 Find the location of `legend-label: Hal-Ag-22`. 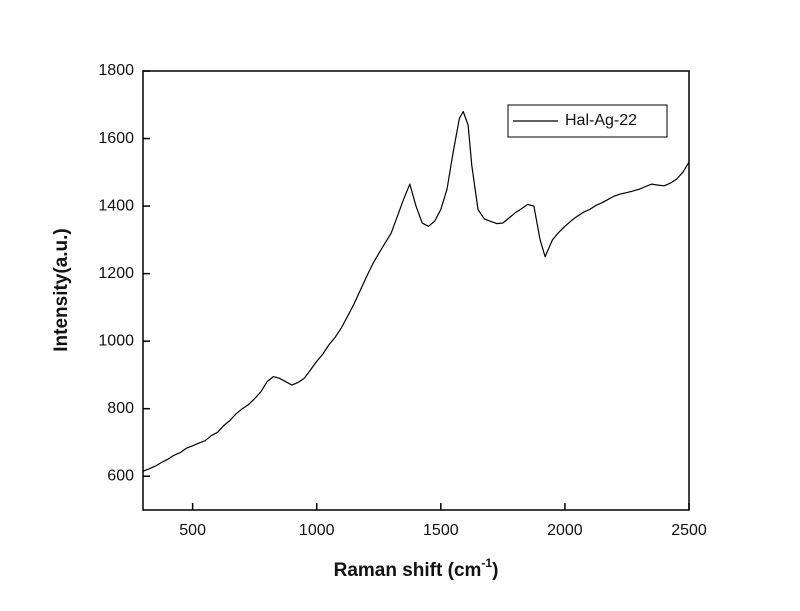

legend-label: Hal-Ag-22 is located at coordinates (601, 120).